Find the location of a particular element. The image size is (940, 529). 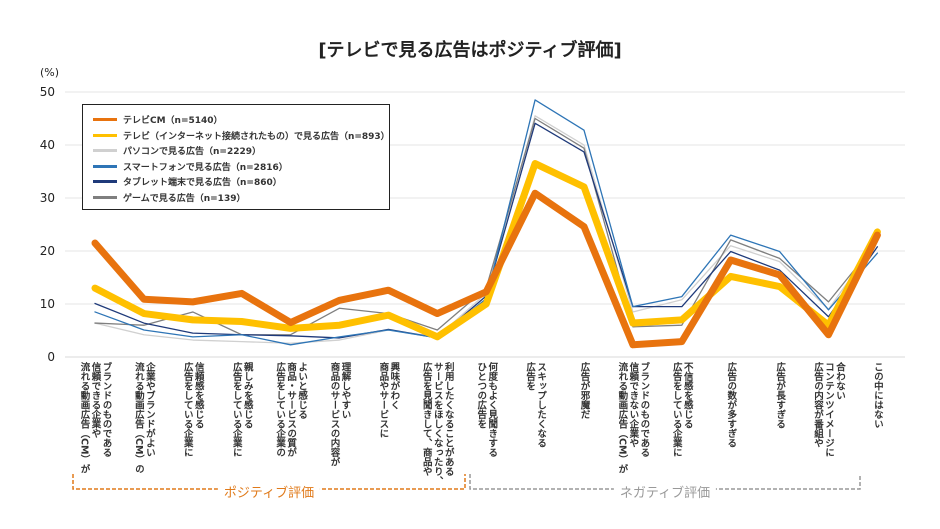

x-tick-label: 広告をしている企業の 商品・サービスの質が よいと感じる is located at coordinates (291, 409).